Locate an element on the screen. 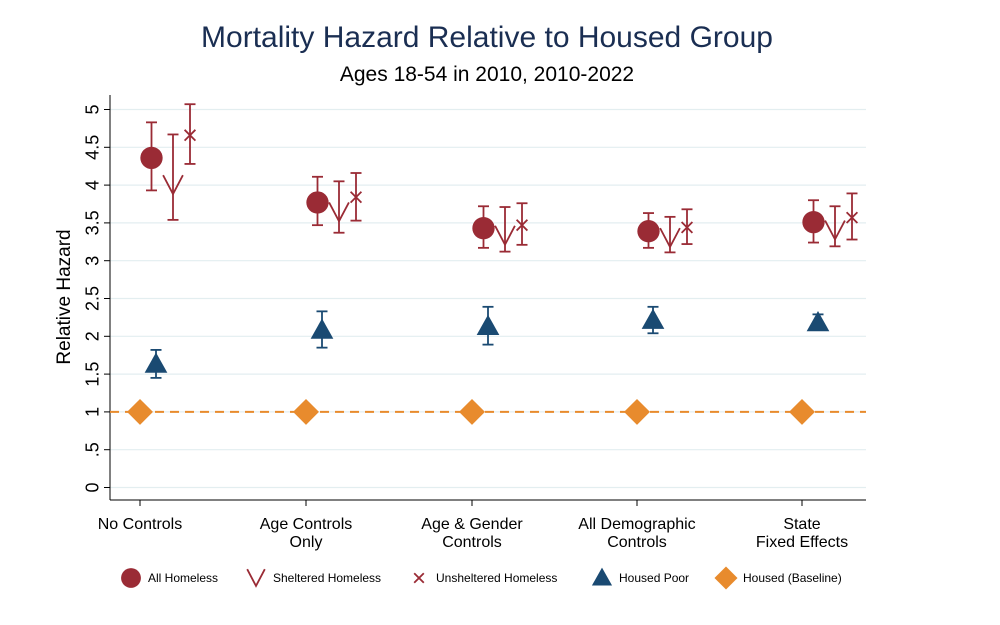 This screenshot has height=625, width=1000. y-tick-label: 0 is located at coordinates (92, 487).